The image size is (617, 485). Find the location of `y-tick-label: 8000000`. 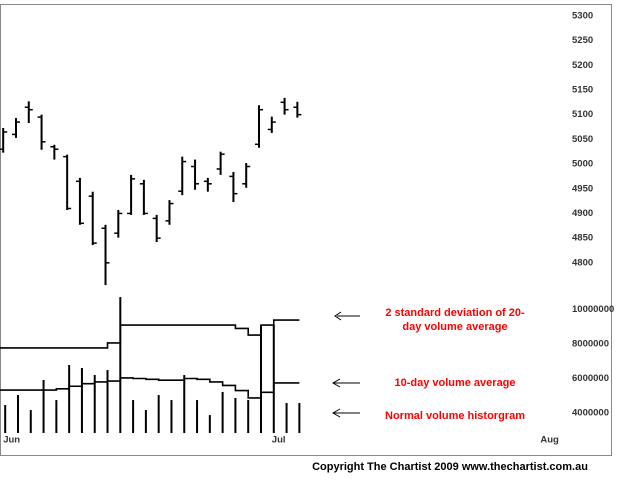

y-tick-label: 8000000 is located at coordinates (590, 344).